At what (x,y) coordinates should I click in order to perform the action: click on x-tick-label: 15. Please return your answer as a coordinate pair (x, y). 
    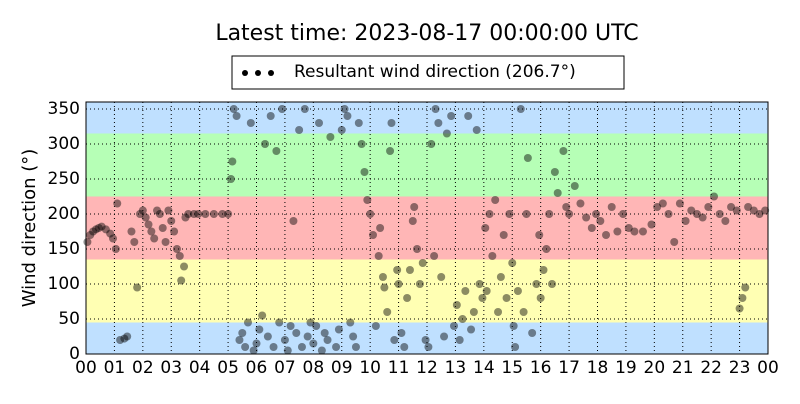
    Looking at the image, I should click on (512, 368).